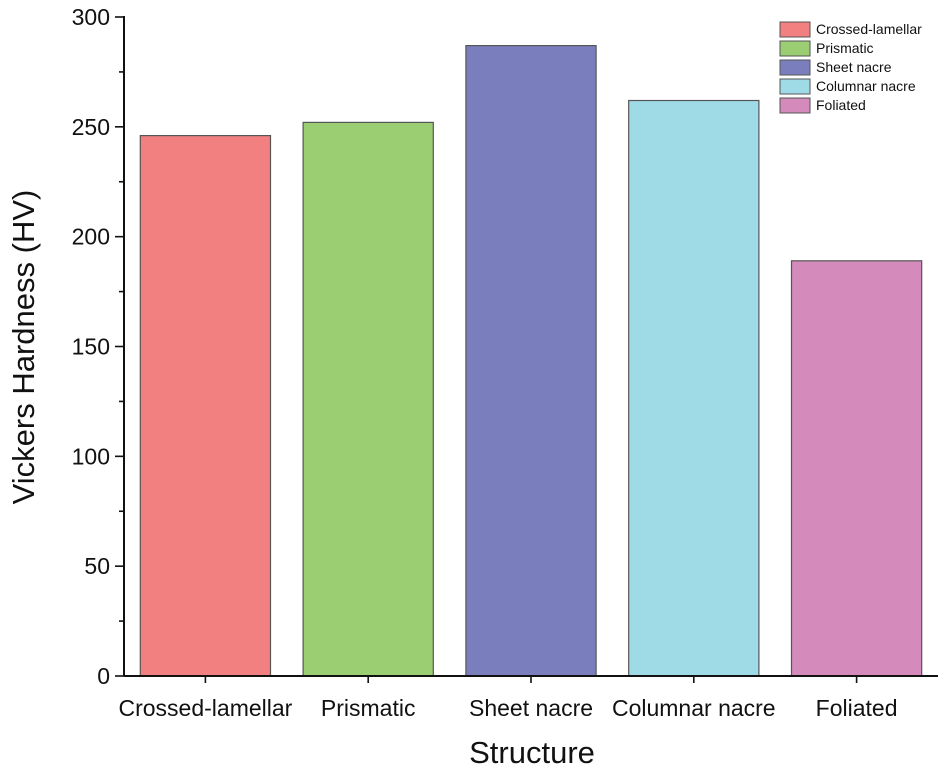 This screenshot has height=772, width=950. What do you see at coordinates (91, 127) in the screenshot?
I see `y-tick-label: 250` at bounding box center [91, 127].